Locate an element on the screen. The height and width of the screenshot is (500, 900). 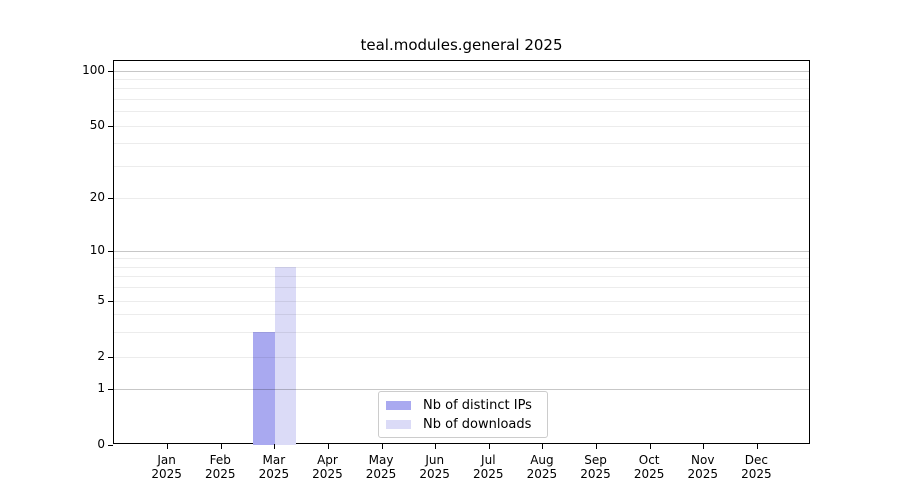
y-tick-label-20: 20 is located at coordinates (97, 197).